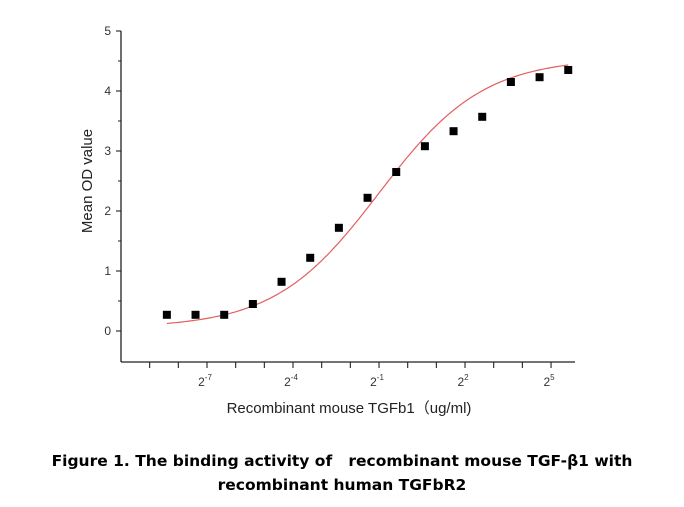 This screenshot has width=684, height=507. I want to click on x-tick-label: 22, so click(463, 381).